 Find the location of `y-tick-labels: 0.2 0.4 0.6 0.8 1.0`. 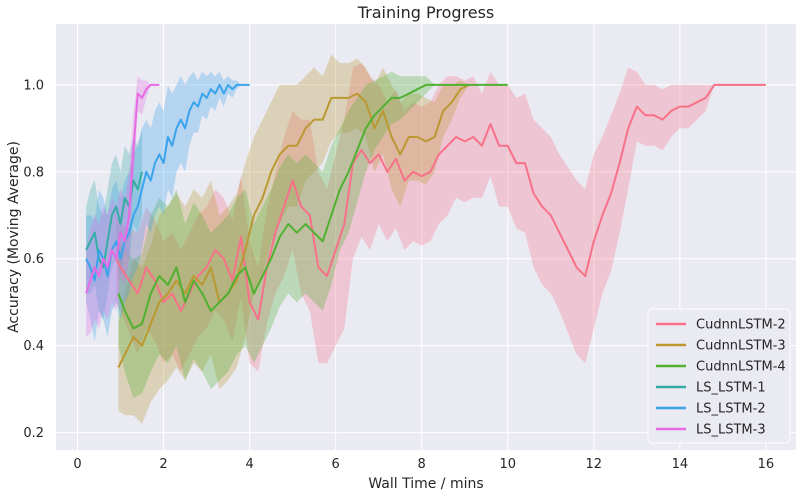

y-tick-labels: 0.2 0.4 0.6 0.8 1.0 is located at coordinates (33, 259).